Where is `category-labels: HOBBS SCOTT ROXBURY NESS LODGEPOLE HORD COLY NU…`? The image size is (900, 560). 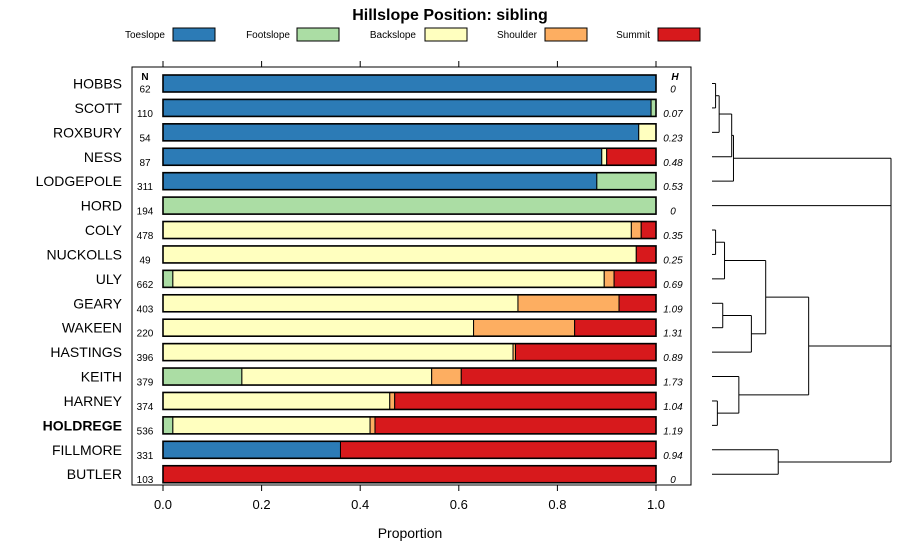 category-labels: HOBBS SCOTT ROXBURY NESS LODGEPOLE HORD COLY NU… is located at coordinates (79, 279).